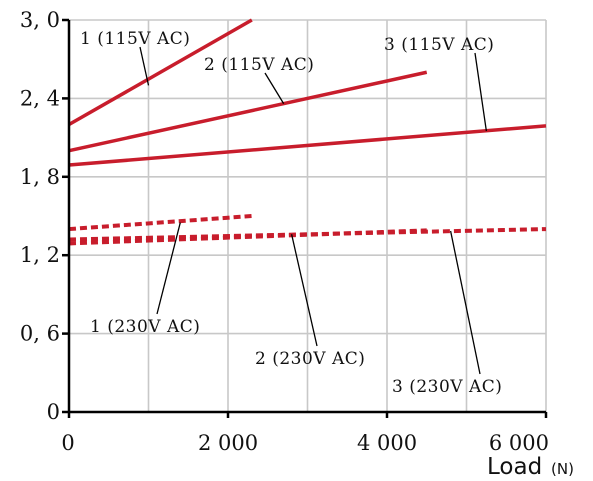 The width and height of the screenshot is (593, 481). What do you see at coordinates (40, 20) in the screenshot?
I see `y-tick-label: 3, 0` at bounding box center [40, 20].